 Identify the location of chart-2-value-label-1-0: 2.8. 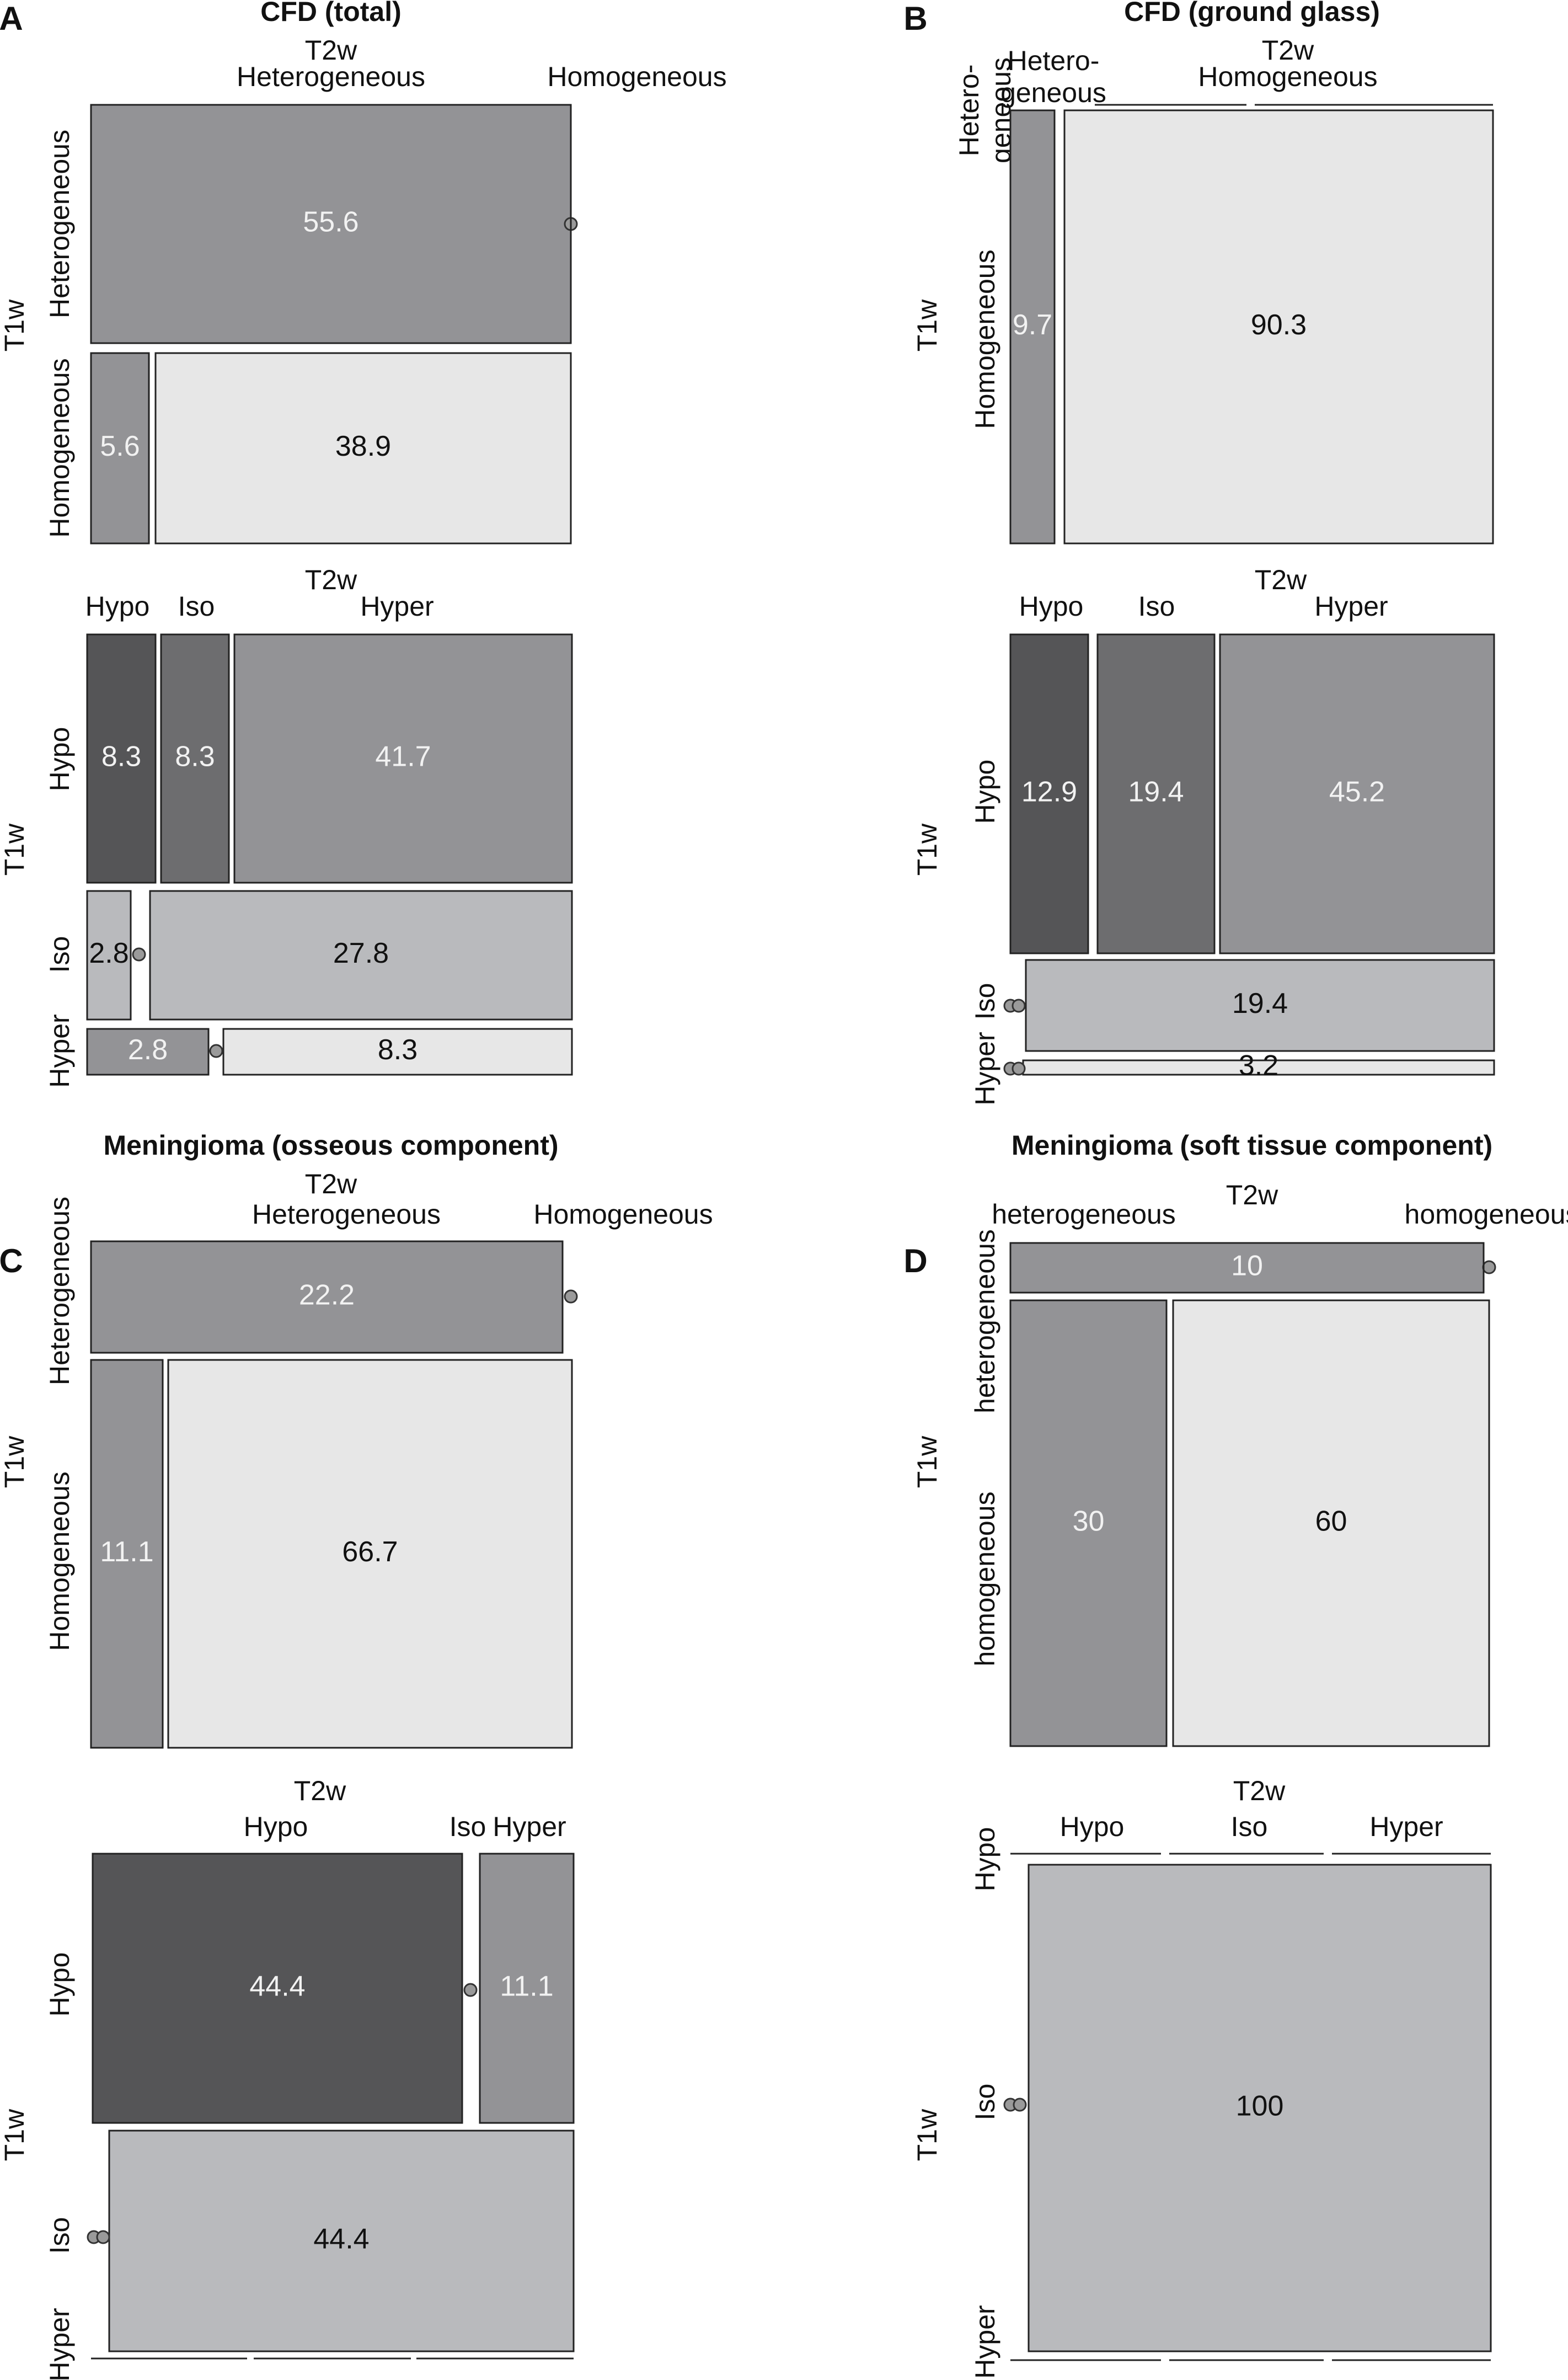
(109, 953).